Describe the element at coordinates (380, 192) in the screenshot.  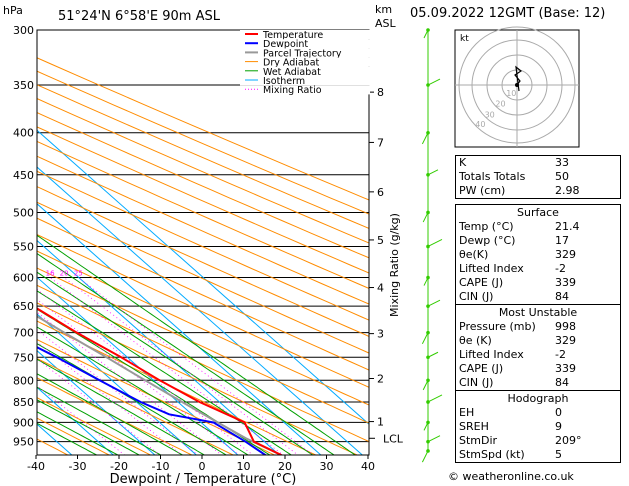
I see `km-tick-label: 6` at that location.